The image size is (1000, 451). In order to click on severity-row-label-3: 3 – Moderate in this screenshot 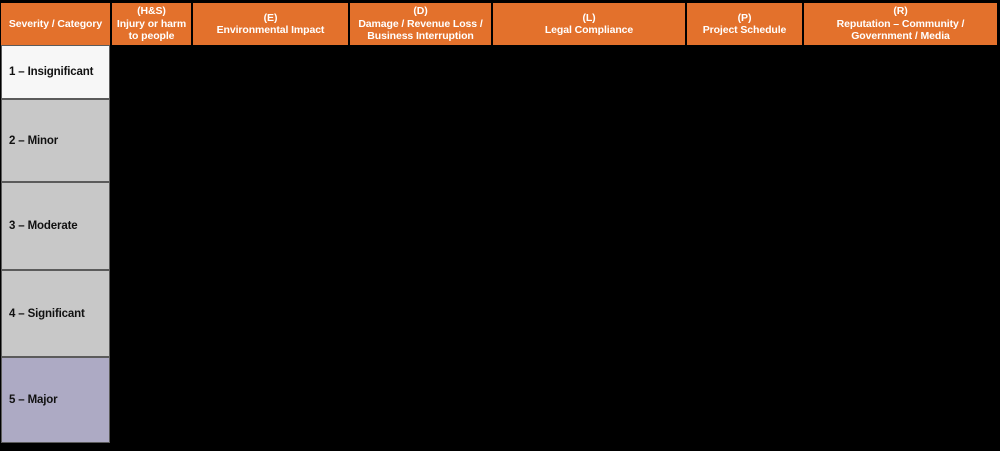, I will do `click(43, 226)`.